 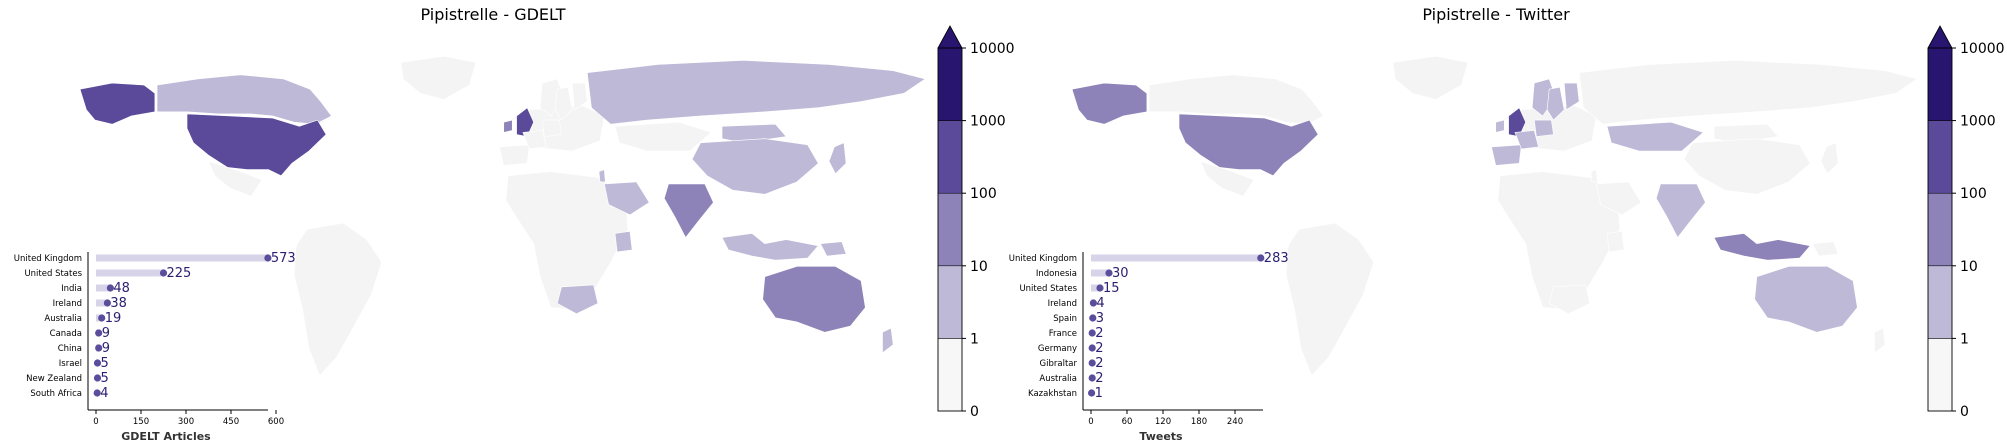 What do you see at coordinates (1100, 303) in the screenshot?
I see `inset-value-label-ireland: 4` at bounding box center [1100, 303].